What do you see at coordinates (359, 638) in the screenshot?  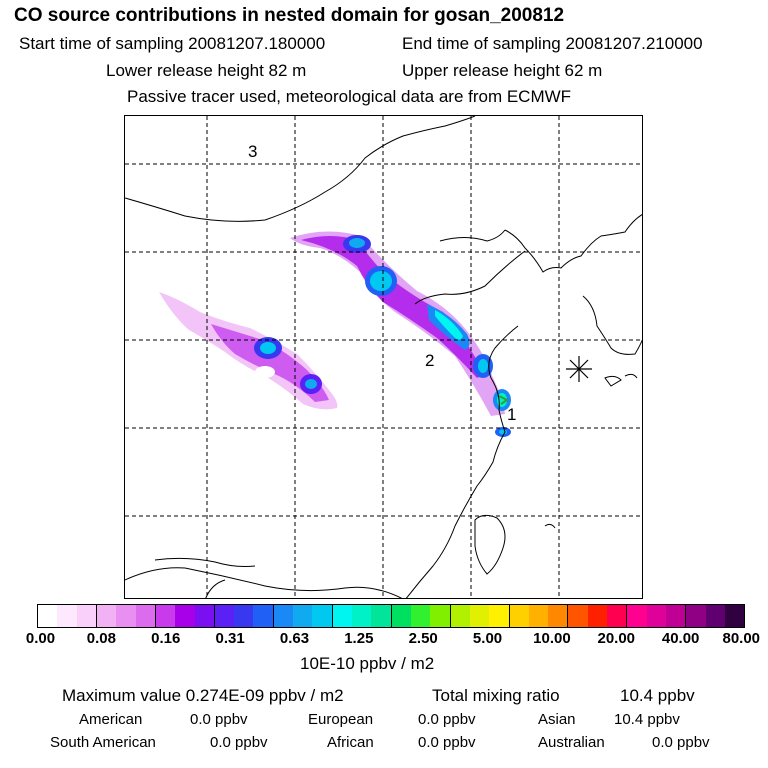 I see `colorbar-tick-label: 1.25` at bounding box center [359, 638].